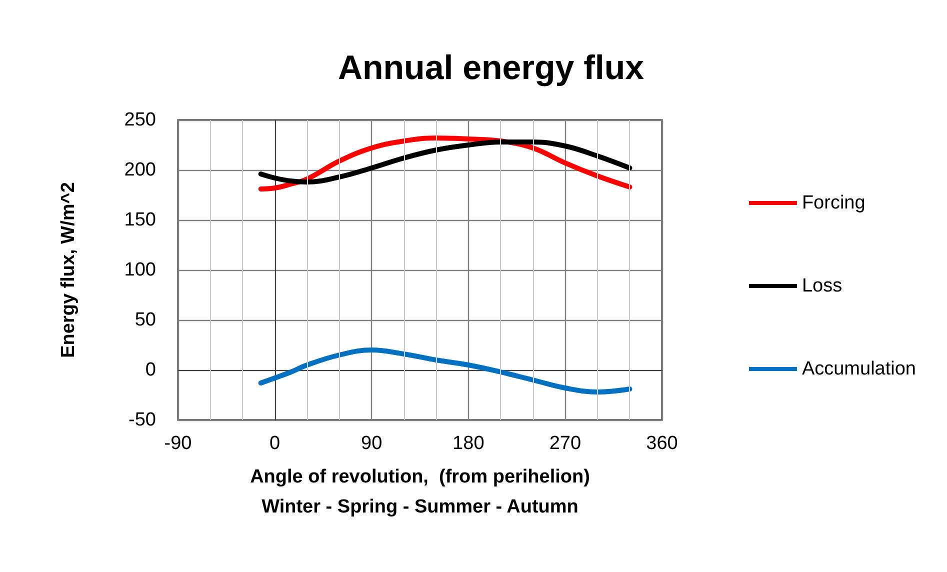 The width and height of the screenshot is (947, 572). I want to click on y-axis-title: Energy flux, W/m^2, so click(68, 270).